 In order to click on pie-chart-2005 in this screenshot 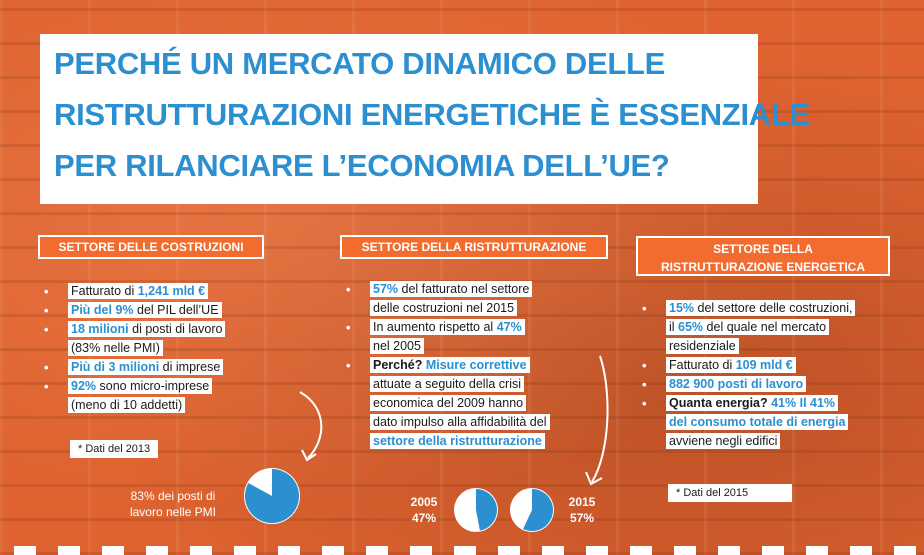, I will do `click(476, 510)`.